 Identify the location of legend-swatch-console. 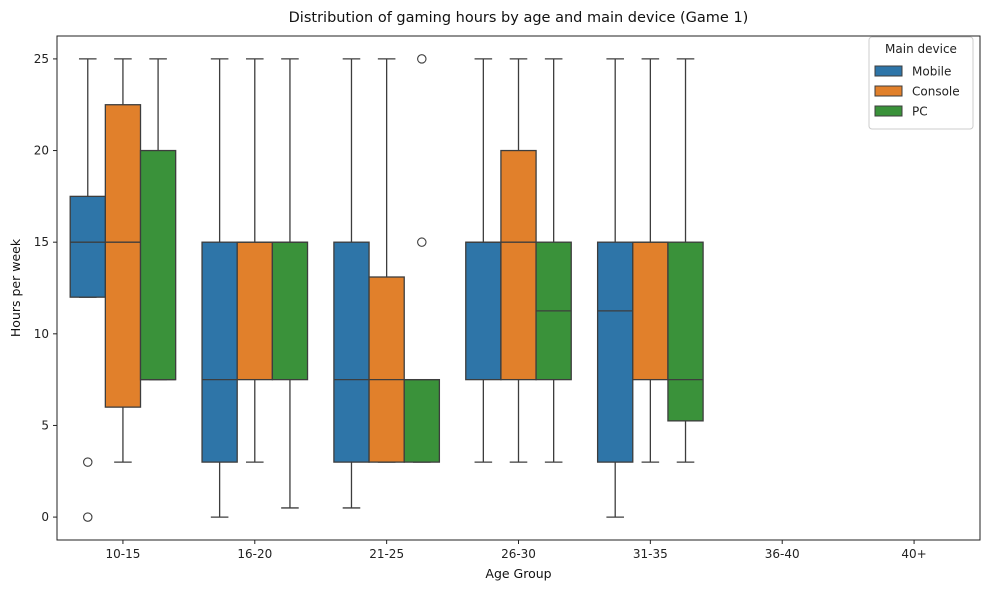
(888, 91).